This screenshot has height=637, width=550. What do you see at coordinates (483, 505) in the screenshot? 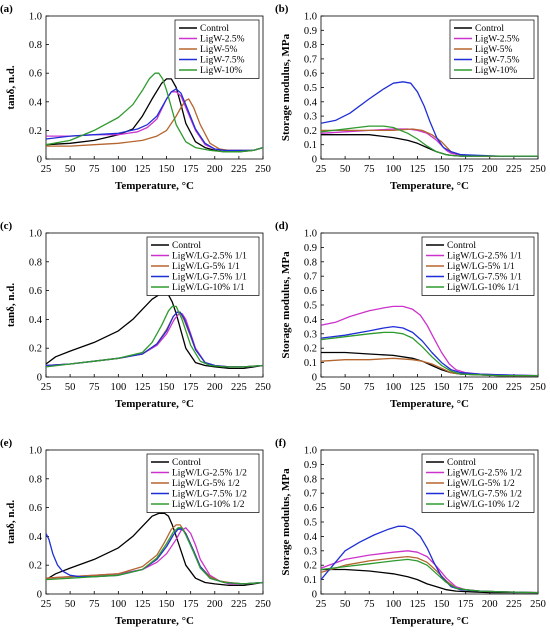
I see `legend-entry: LigW/LG-10% 1/2` at bounding box center [483, 505].